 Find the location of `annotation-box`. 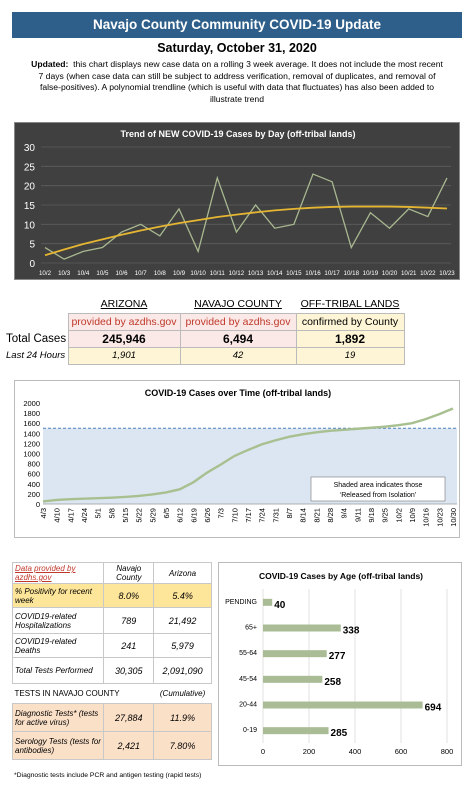

annotation-box is located at coordinates (378, 489).